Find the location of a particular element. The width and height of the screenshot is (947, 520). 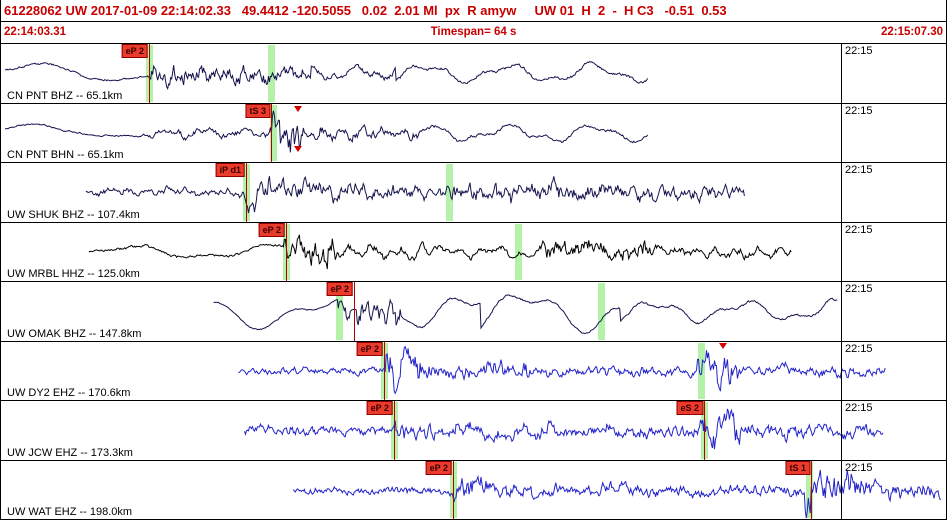

trace-row: 22:15 UW OMAK BHZ -- 147.8km eP 2 is located at coordinates (473, 312).